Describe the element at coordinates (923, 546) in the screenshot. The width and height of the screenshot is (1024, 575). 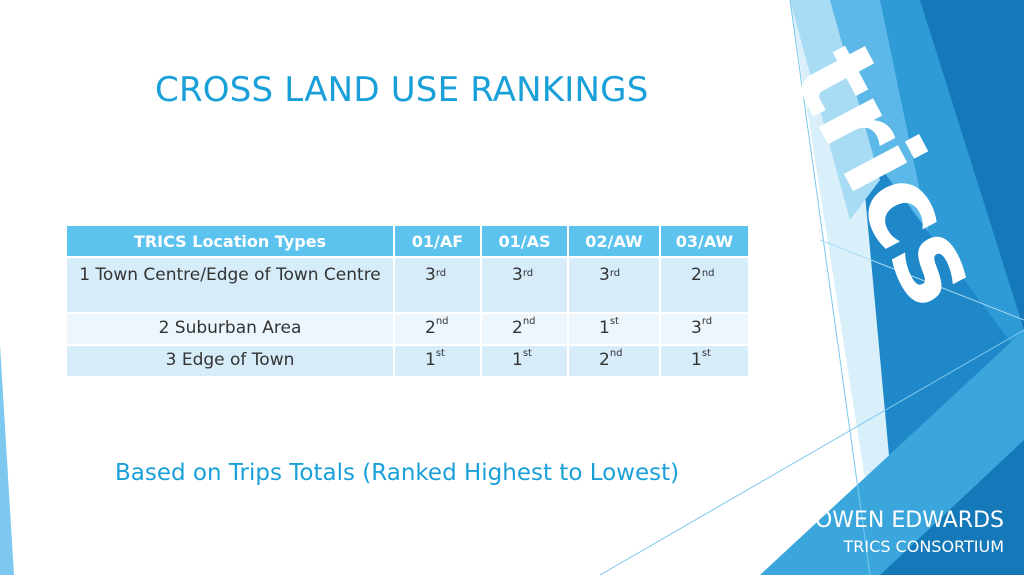
I see `author-organization: TRICS CONSORTIUM` at that location.